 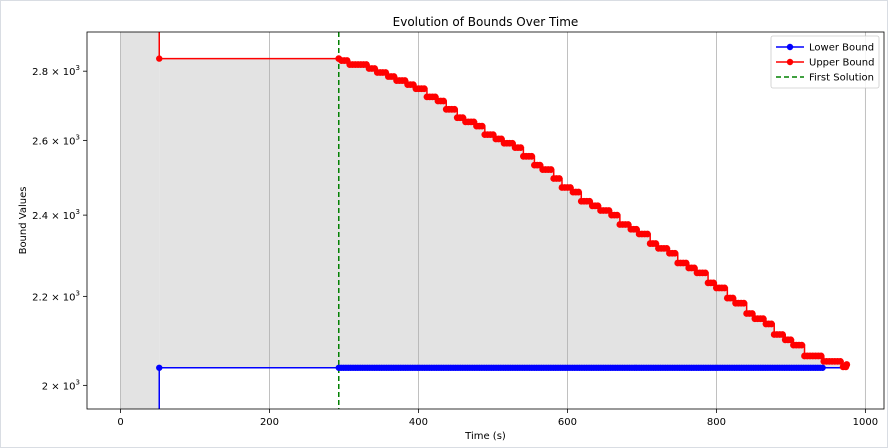 I want to click on y-tick-label: 2 × 10³, so click(x=61, y=385).